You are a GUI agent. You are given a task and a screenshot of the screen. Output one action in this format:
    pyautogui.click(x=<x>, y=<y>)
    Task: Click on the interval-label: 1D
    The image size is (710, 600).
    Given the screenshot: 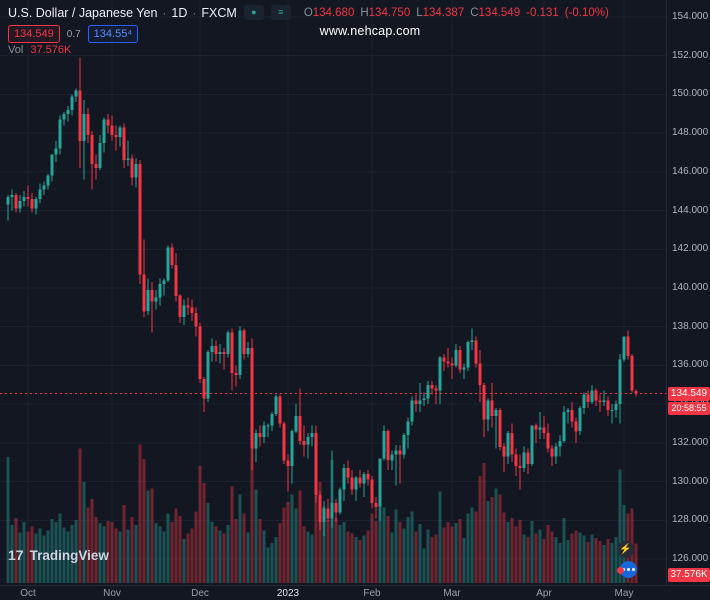 What is the action you would take?
    pyautogui.click(x=179, y=12)
    